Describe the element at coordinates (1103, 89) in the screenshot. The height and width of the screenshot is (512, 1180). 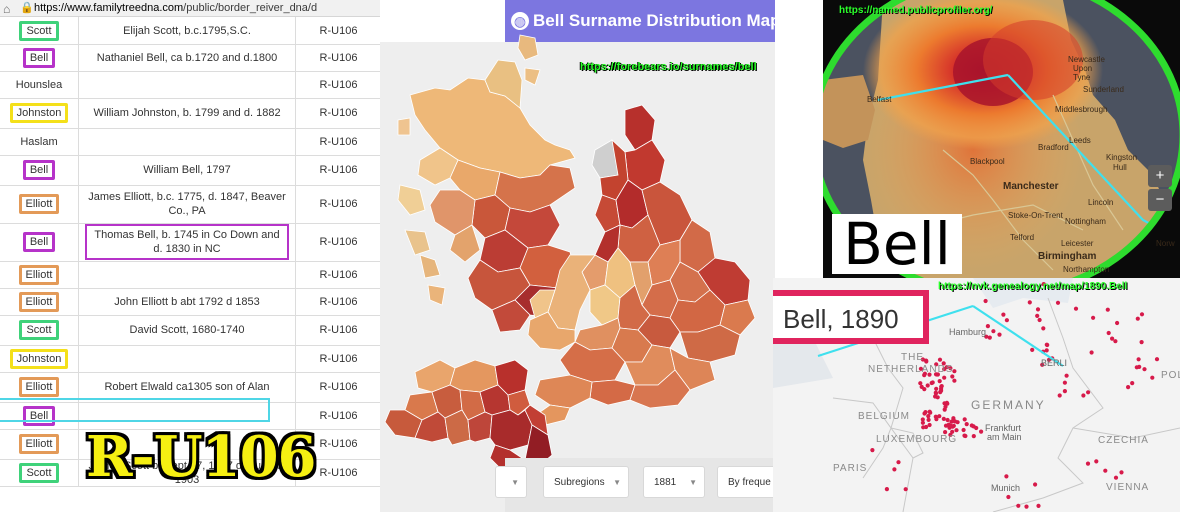
I see `place-sunderland: Sunderland` at that location.